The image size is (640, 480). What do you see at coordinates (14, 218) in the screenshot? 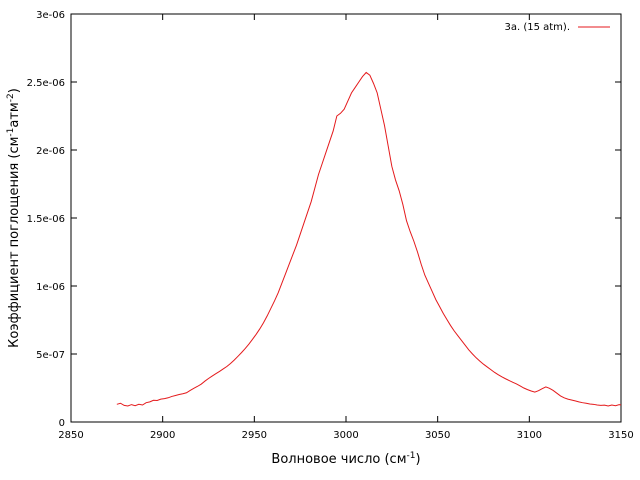
I see `y-axis-title: Коэффициент поглощения (см-1атм-2)` at bounding box center [14, 218].